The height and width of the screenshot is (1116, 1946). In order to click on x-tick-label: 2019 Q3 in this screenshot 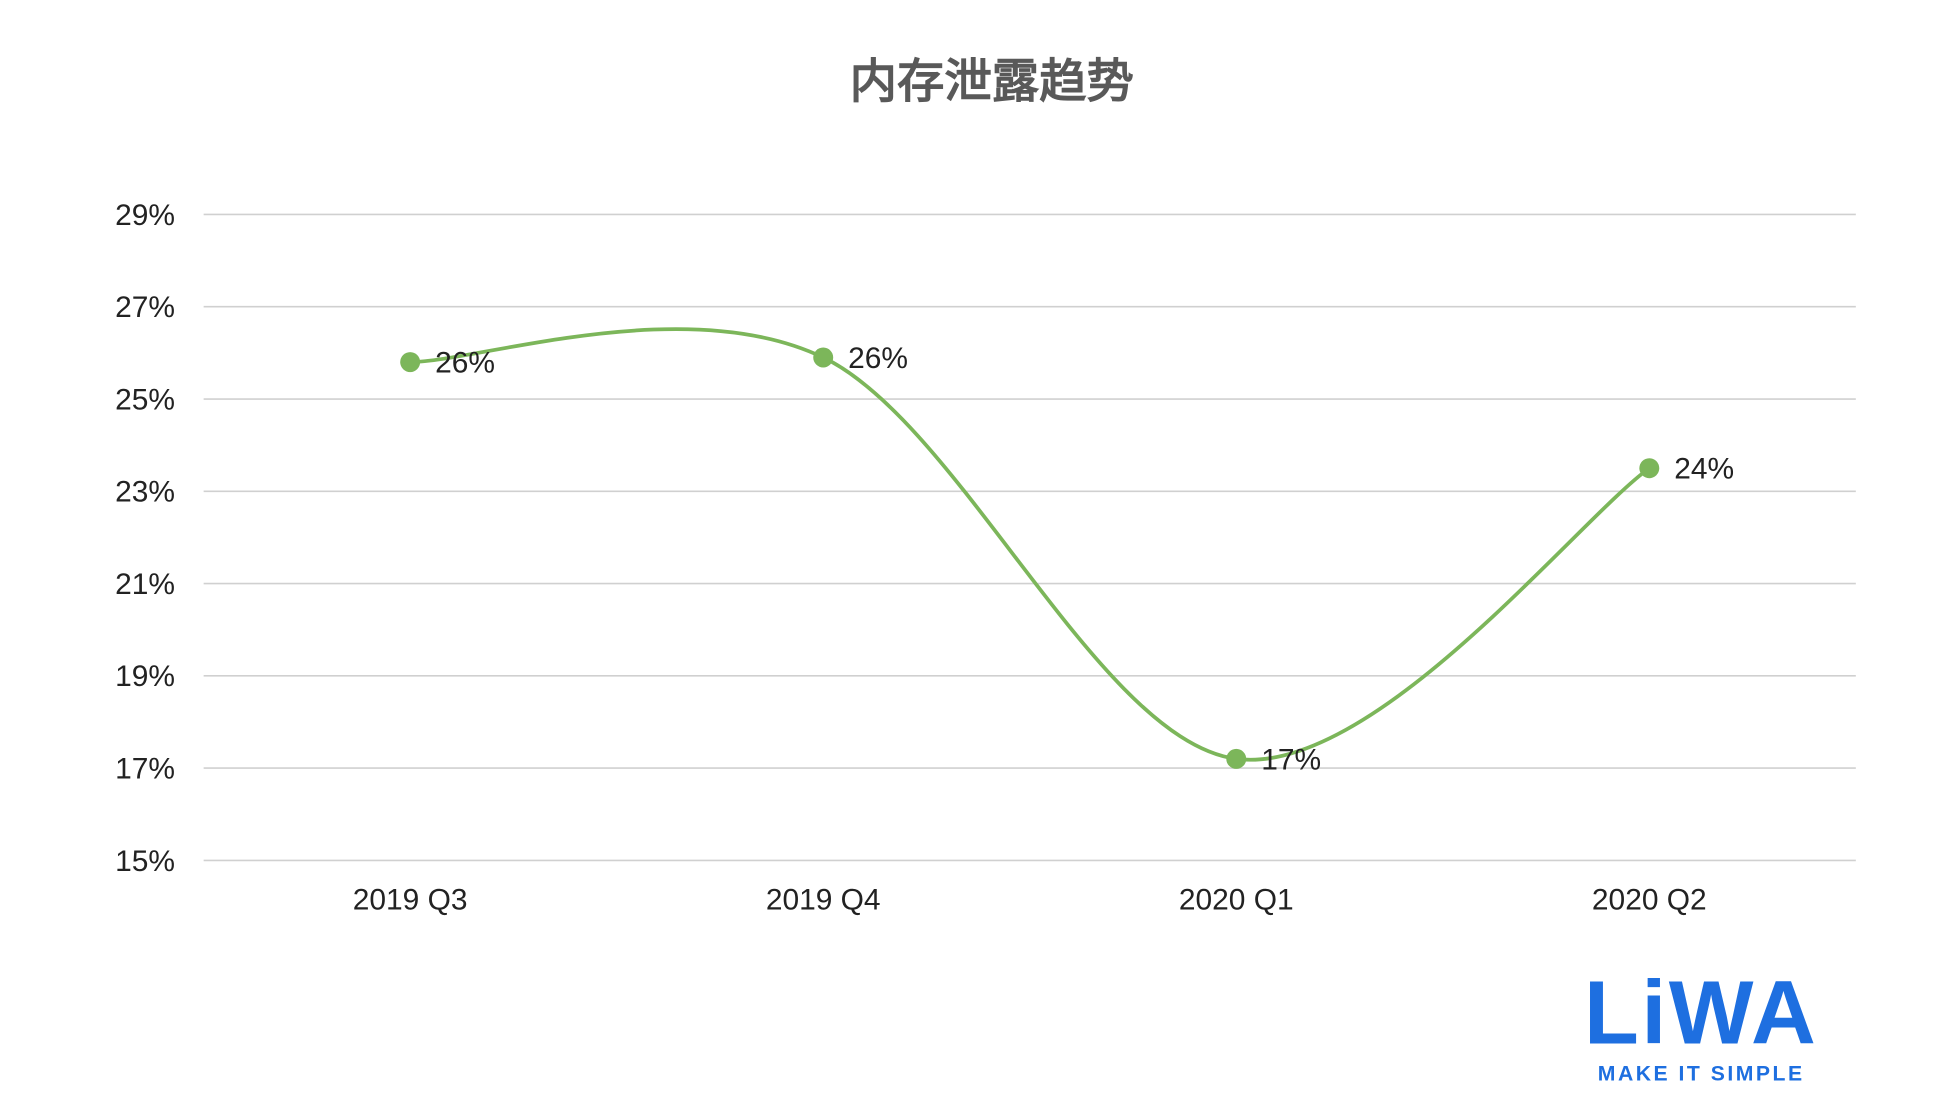, I will do `click(410, 899)`.